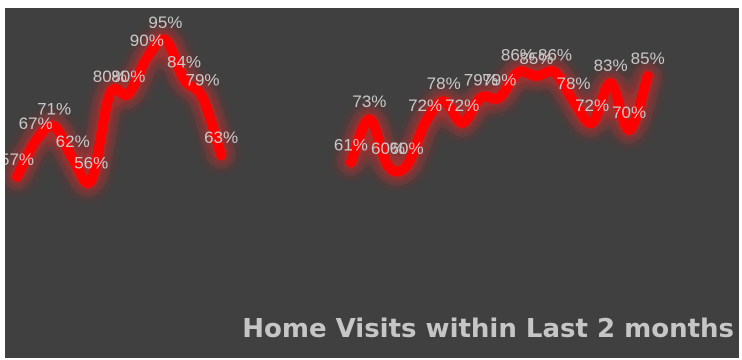 Image resolution: width=742 pixels, height=360 pixels. Describe the element at coordinates (91, 162) in the screenshot. I see `data-label: 56%` at that location.